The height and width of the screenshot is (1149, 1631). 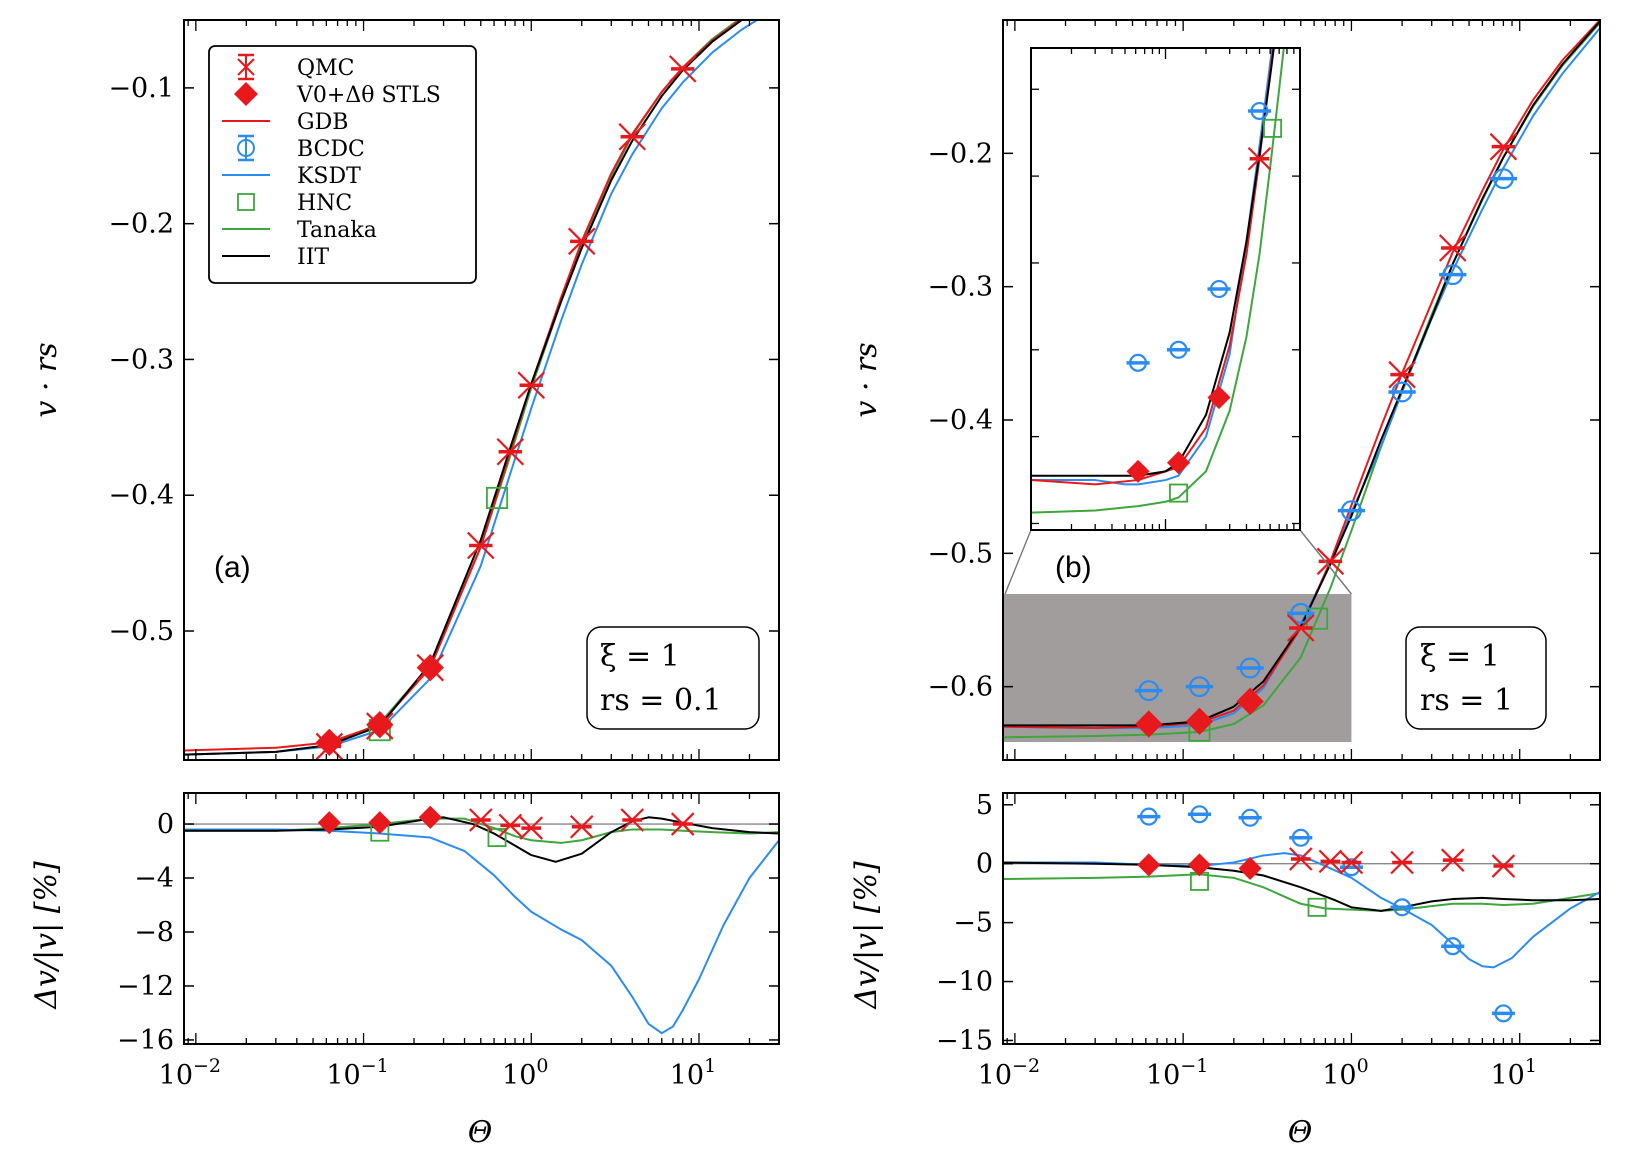 What do you see at coordinates (1009, 1073) in the screenshot?
I see `panel-b-residual-xtick-label-0: 10⁻²` at bounding box center [1009, 1073].